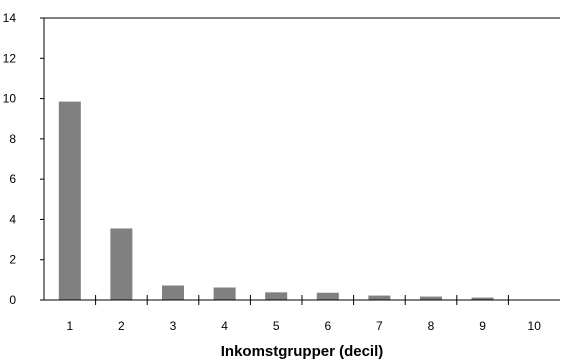  Describe the element at coordinates (69, 326) in the screenshot. I see `x-tick-label: 1` at that location.